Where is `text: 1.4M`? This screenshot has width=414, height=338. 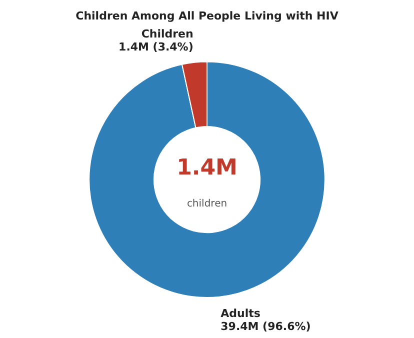 text: 1.4M is located at coordinates (207, 168).